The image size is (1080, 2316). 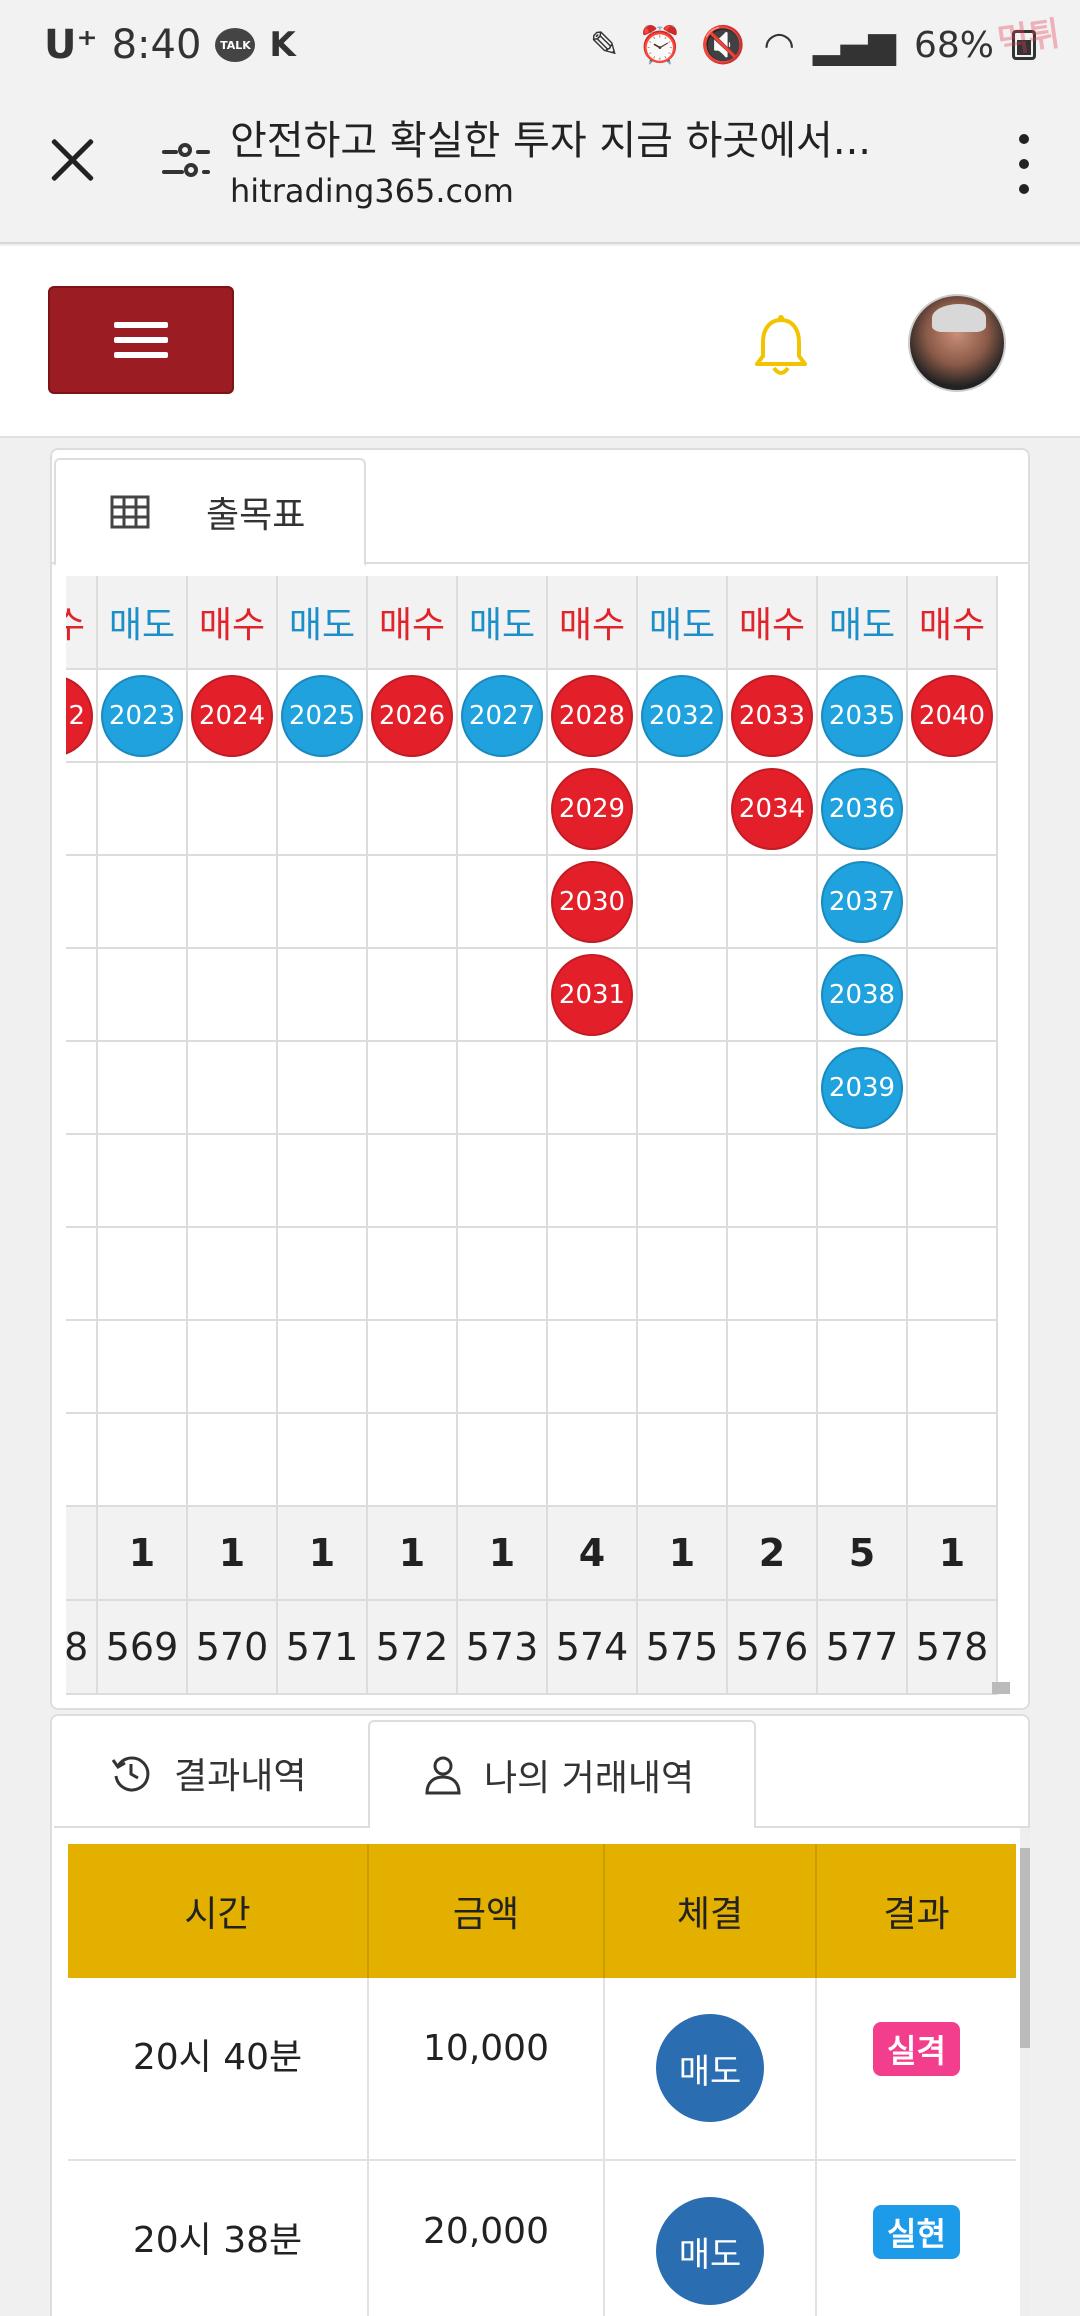 What do you see at coordinates (218, 1911) in the screenshot?
I see `col-time: 시간` at bounding box center [218, 1911].